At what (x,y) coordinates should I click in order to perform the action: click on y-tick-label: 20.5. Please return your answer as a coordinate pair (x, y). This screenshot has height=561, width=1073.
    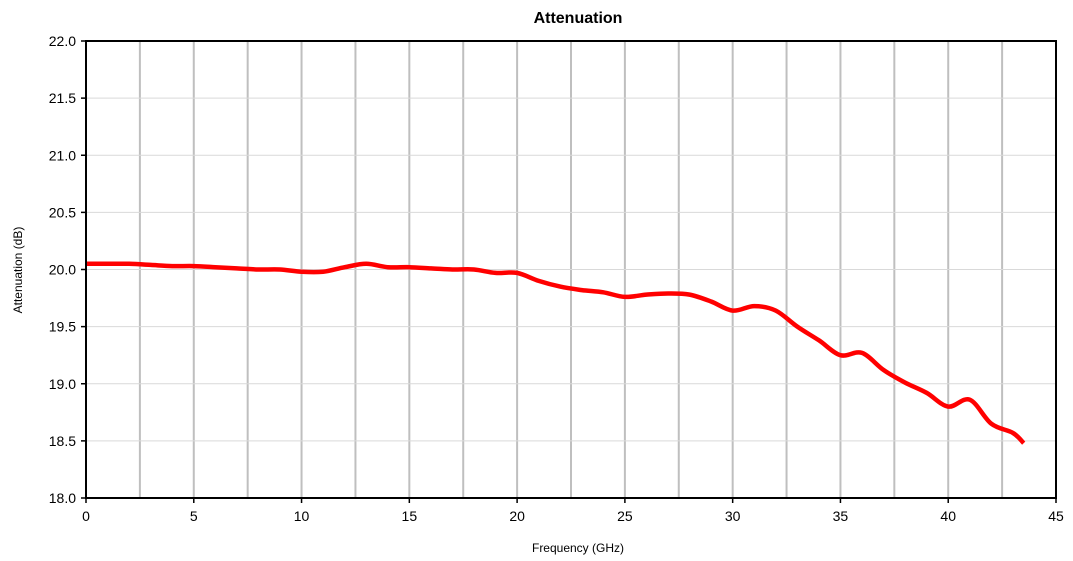
    Looking at the image, I should click on (62, 212).